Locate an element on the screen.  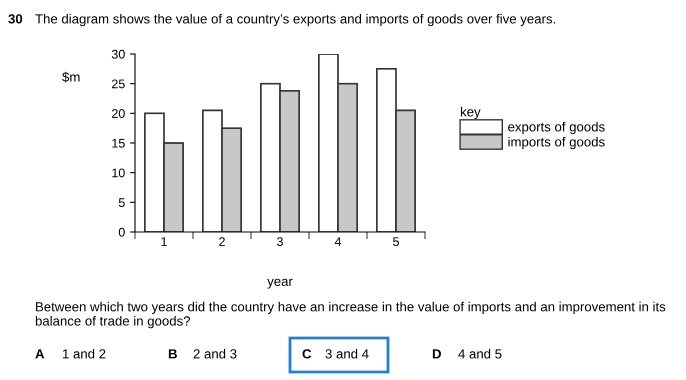
legend-title: key is located at coordinates (470, 113).